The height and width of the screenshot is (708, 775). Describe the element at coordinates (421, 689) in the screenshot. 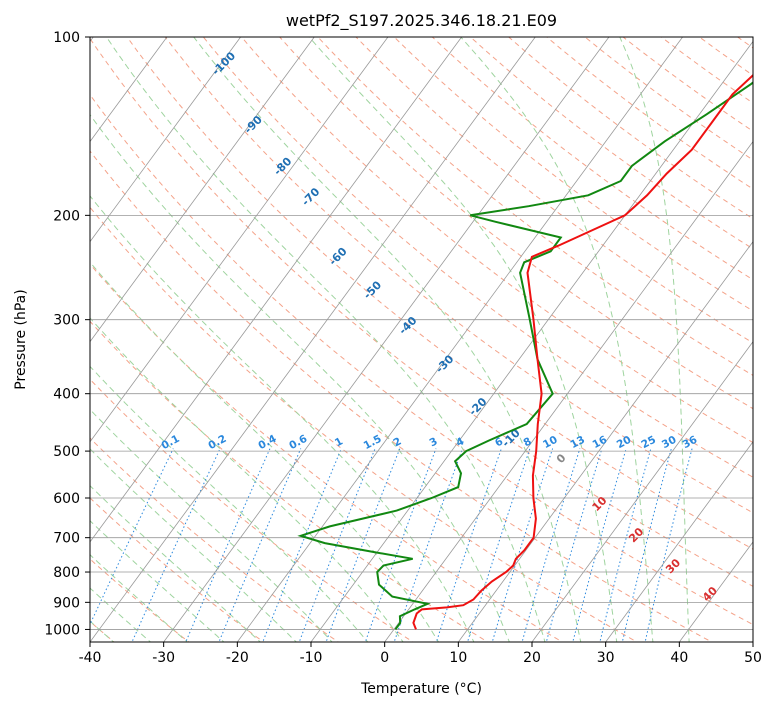

I see `x-axis-label: Temperature (°C)` at that location.